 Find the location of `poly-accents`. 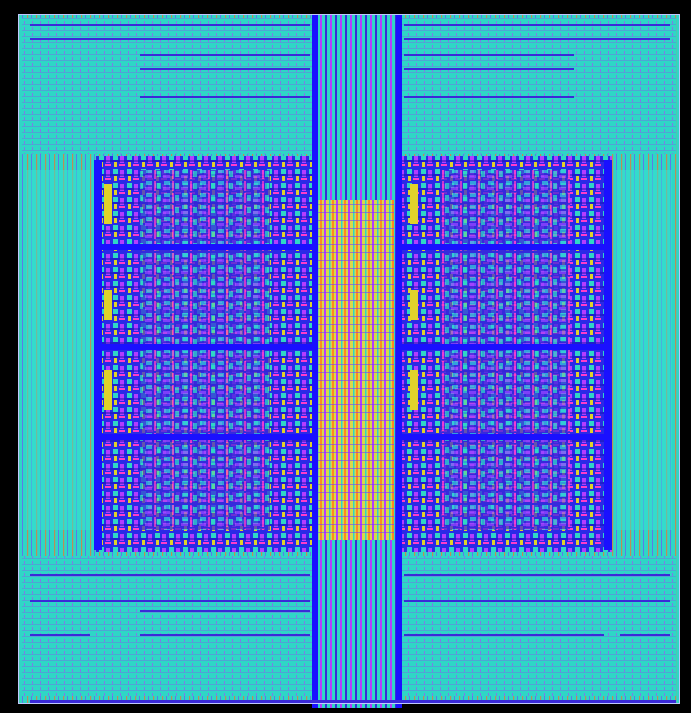

poly-accents is located at coordinates (261, 297).